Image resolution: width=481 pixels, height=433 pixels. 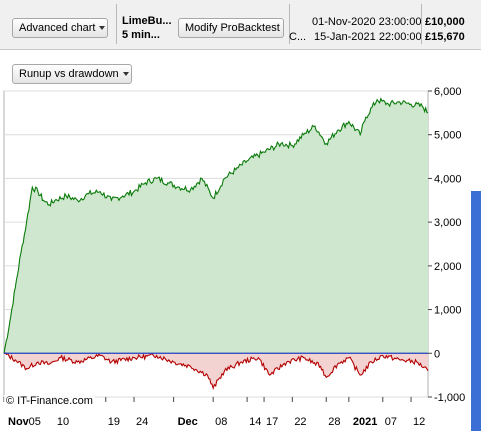 I want to click on x-tick-label: 10, so click(x=63, y=422).